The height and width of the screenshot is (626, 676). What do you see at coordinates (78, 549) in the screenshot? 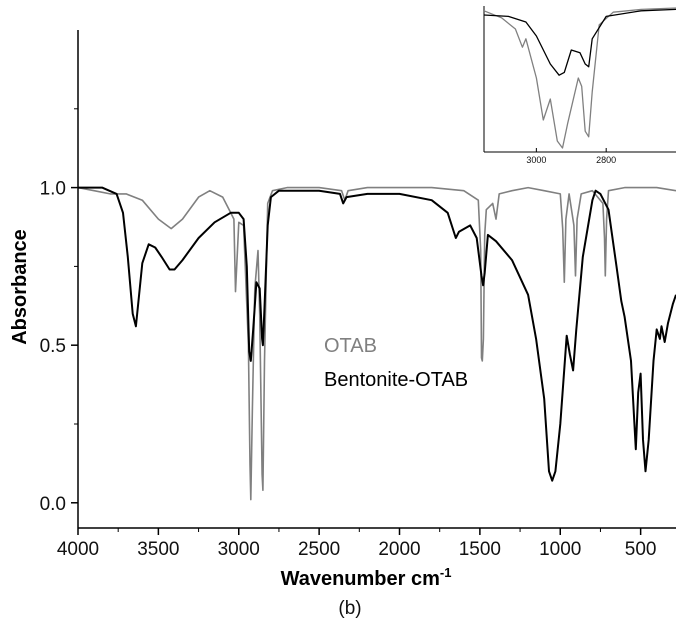
I see `x-tick-label: 4000` at bounding box center [78, 549].